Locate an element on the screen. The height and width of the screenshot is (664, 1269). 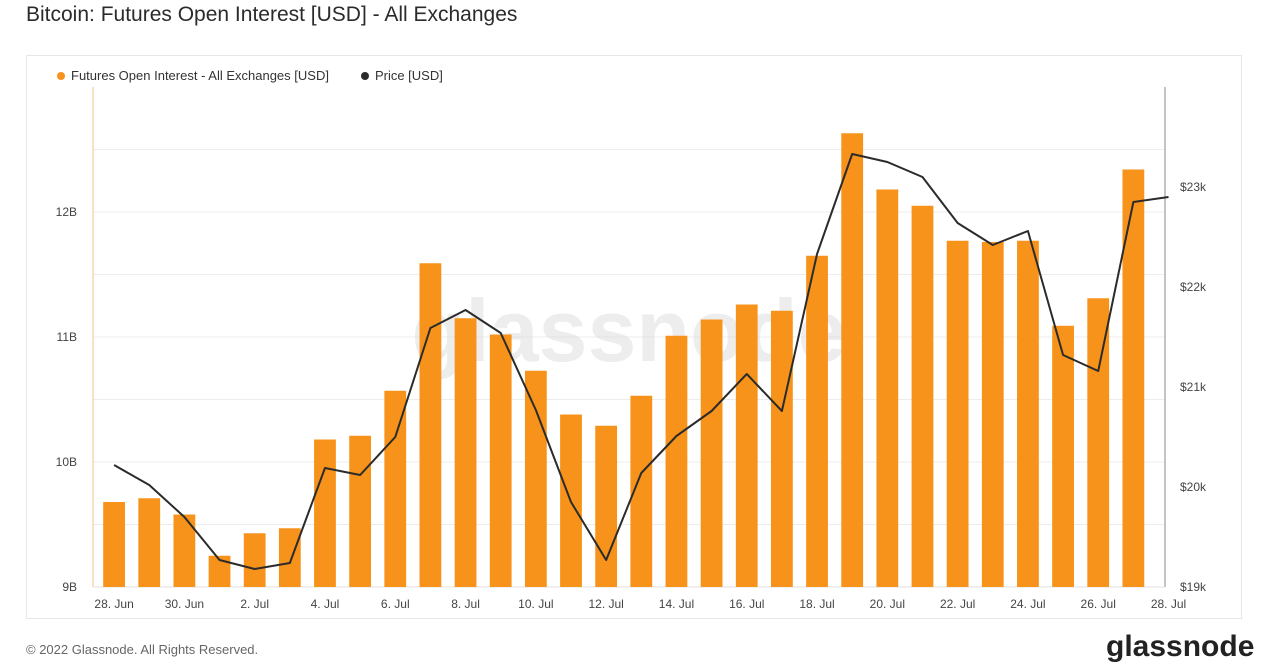
y-right-tick-label: $19k is located at coordinates (1193, 587).